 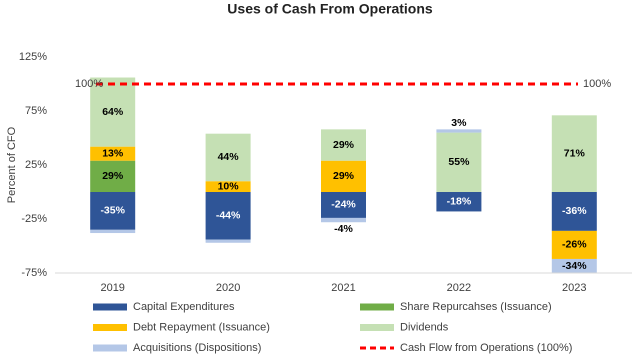 I want to click on x-tick-label: 2021, so click(x=343, y=288).